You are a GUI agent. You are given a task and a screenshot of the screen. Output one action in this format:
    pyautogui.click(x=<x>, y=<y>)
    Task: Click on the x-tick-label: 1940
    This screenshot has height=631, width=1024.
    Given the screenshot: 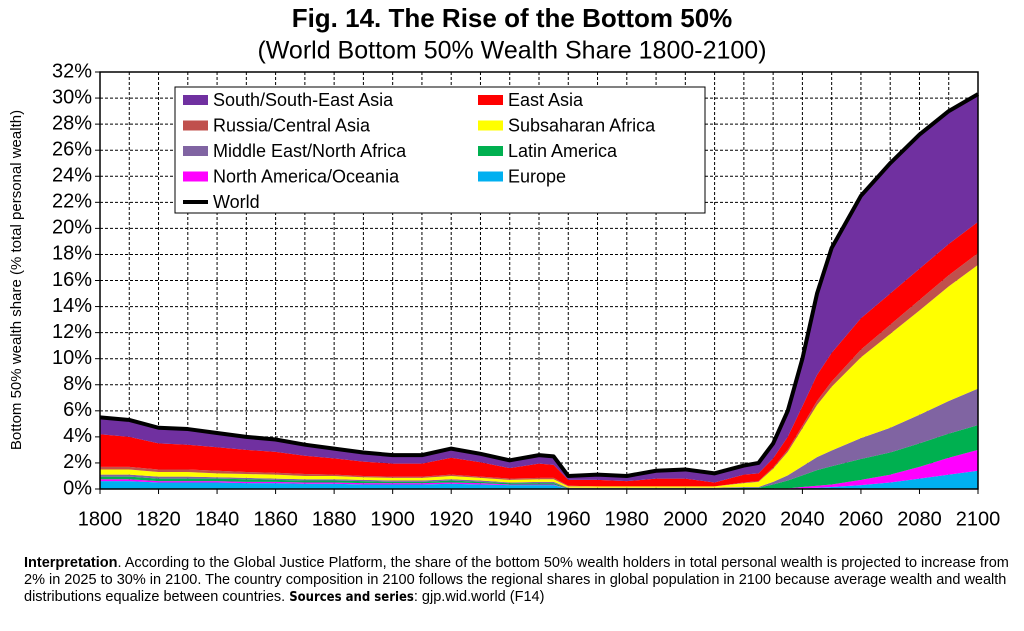 What is the action you would take?
    pyautogui.click(x=509, y=519)
    